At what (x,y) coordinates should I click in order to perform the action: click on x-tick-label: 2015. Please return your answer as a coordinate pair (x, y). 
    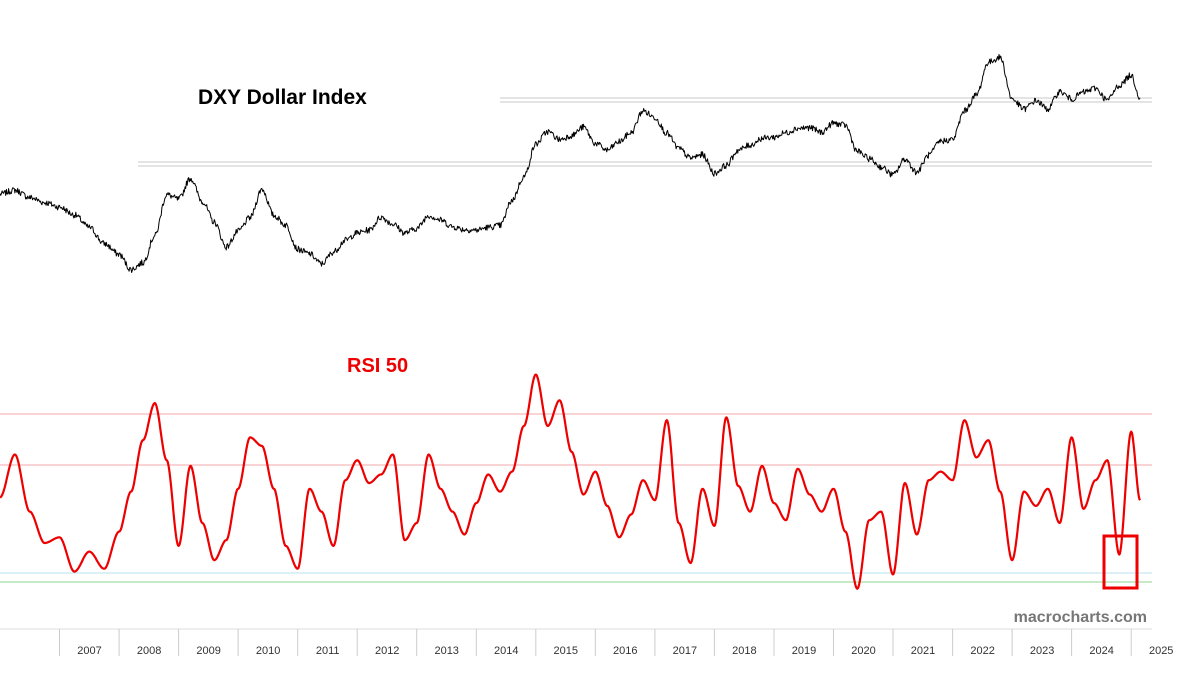
    Looking at the image, I should click on (566, 651).